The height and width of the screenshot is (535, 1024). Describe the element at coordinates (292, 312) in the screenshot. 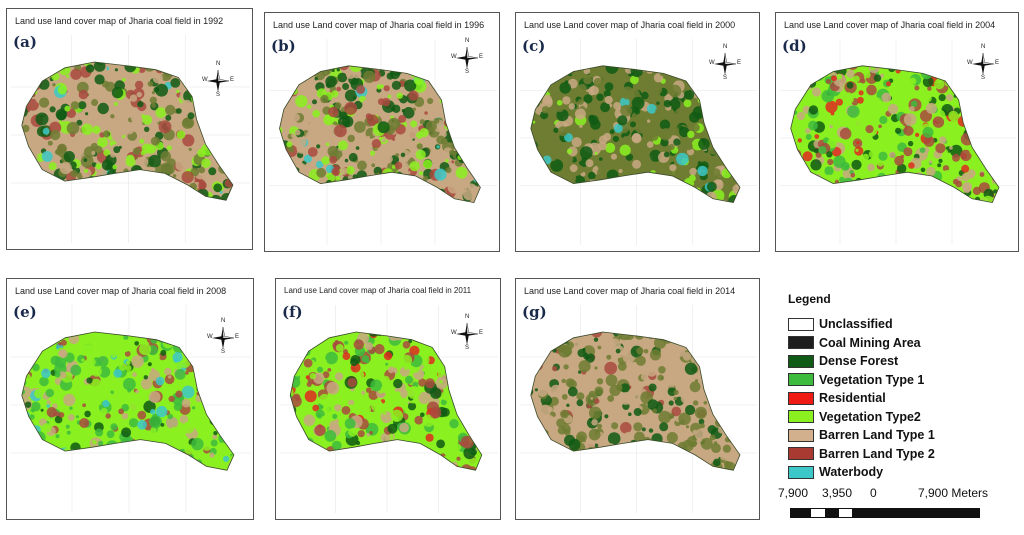

I see `panel-label: (f)` at that location.